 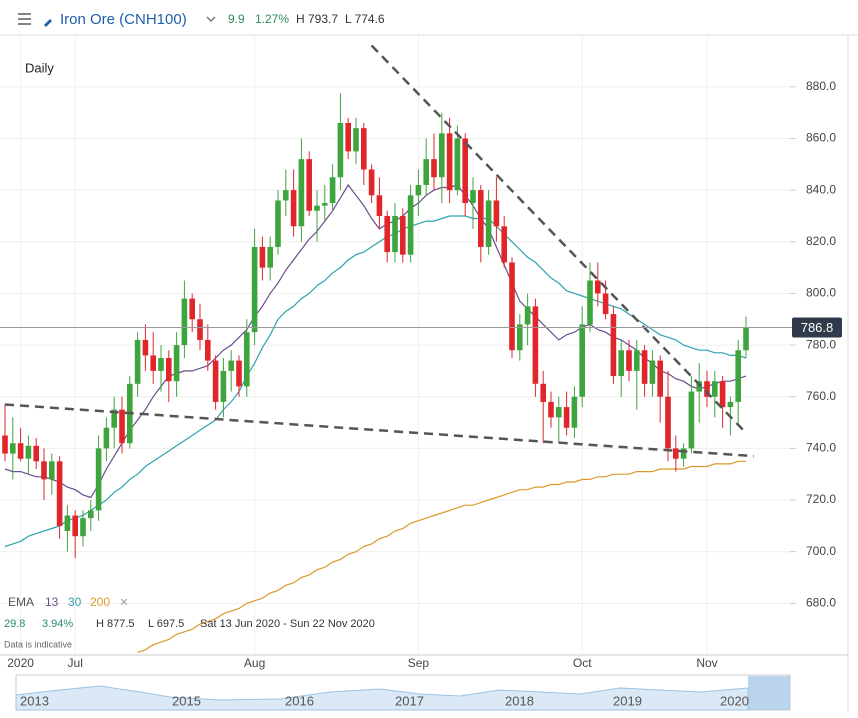 I want to click on dropdown-icon, so click(x=211, y=19).